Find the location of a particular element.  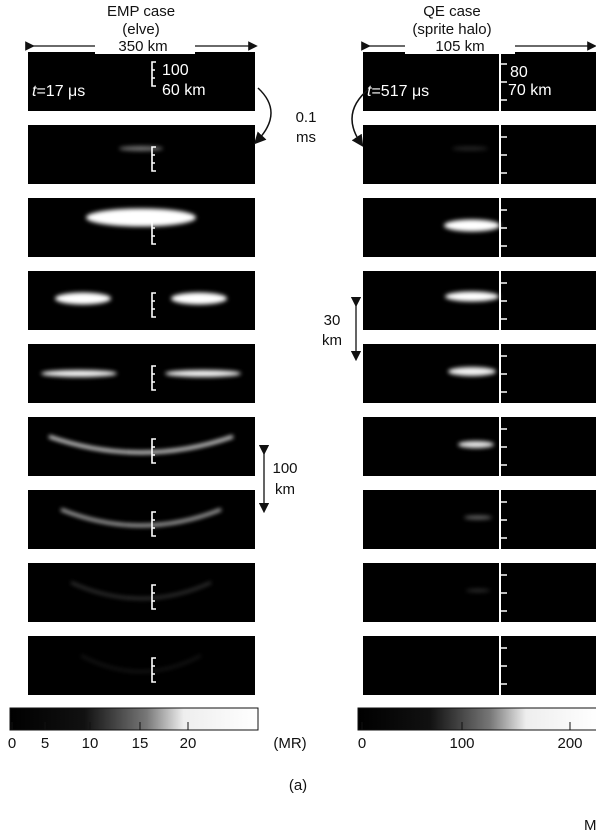

corner-text: M is located at coordinates (590, 825).